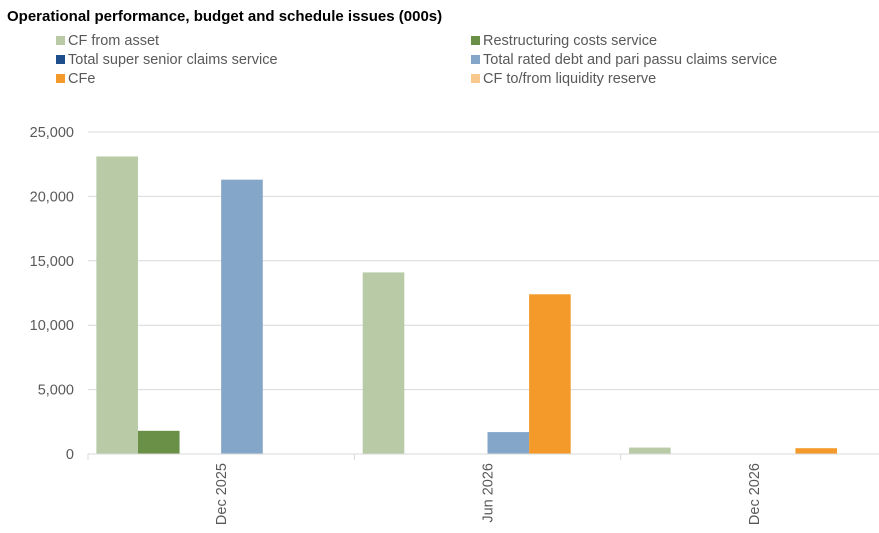  What do you see at coordinates (383, 363) in the screenshot?
I see `bar-cf-from-asset-jun-2026` at bounding box center [383, 363].